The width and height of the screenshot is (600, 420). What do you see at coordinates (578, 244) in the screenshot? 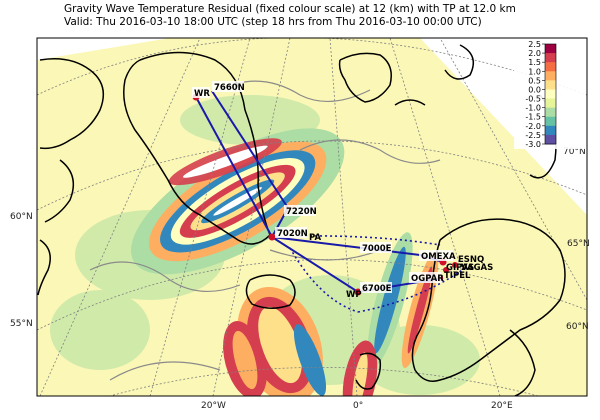
I see `lat-label: 65°N` at bounding box center [578, 244].